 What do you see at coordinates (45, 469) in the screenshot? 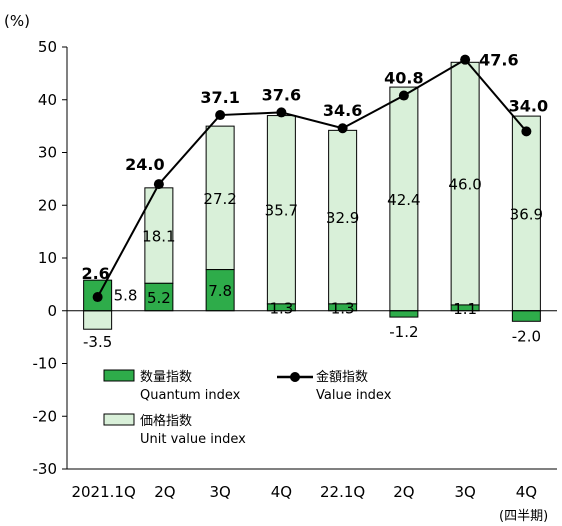
I see `y-tick-label: -30` at bounding box center [45, 469].